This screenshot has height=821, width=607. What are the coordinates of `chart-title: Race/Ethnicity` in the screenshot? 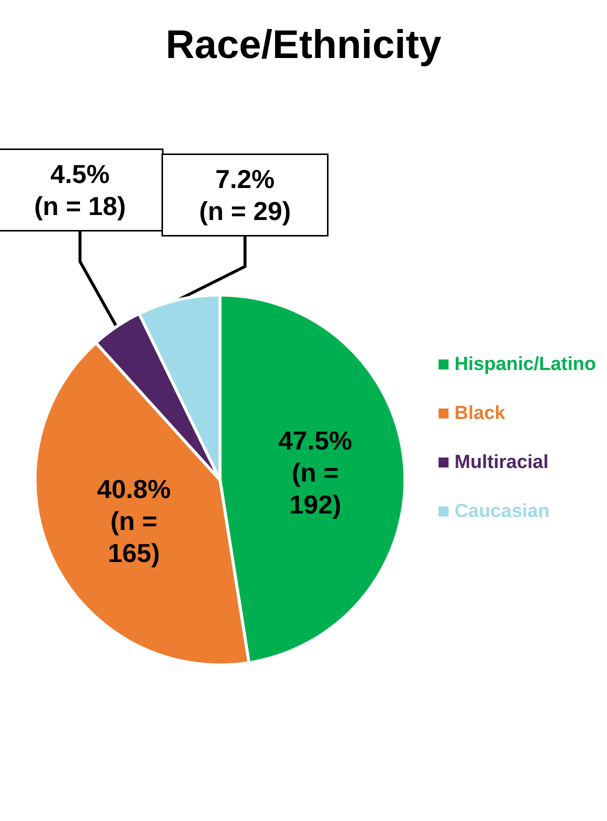 It's located at (304, 45).